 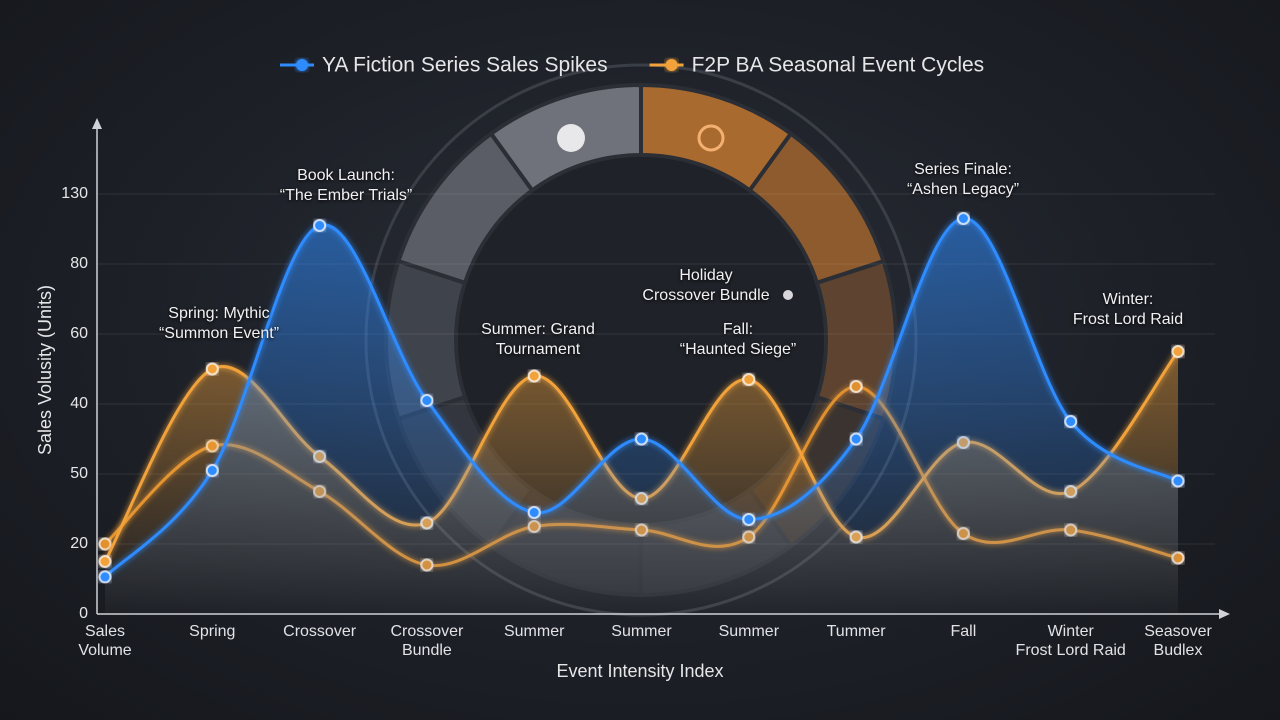 What do you see at coordinates (346, 185) in the screenshot?
I see `annotation: Book Launch: “The Ember Trials”` at bounding box center [346, 185].